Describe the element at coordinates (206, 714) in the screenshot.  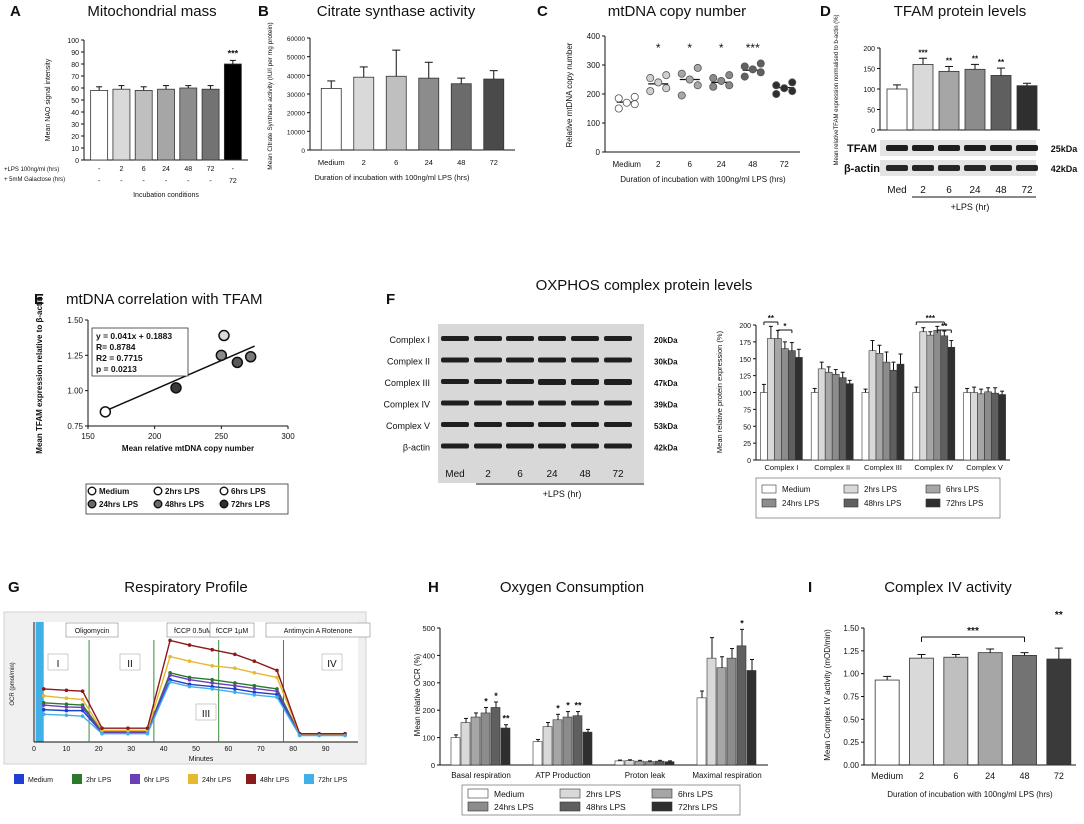
I see `phase-label: III` at that location.